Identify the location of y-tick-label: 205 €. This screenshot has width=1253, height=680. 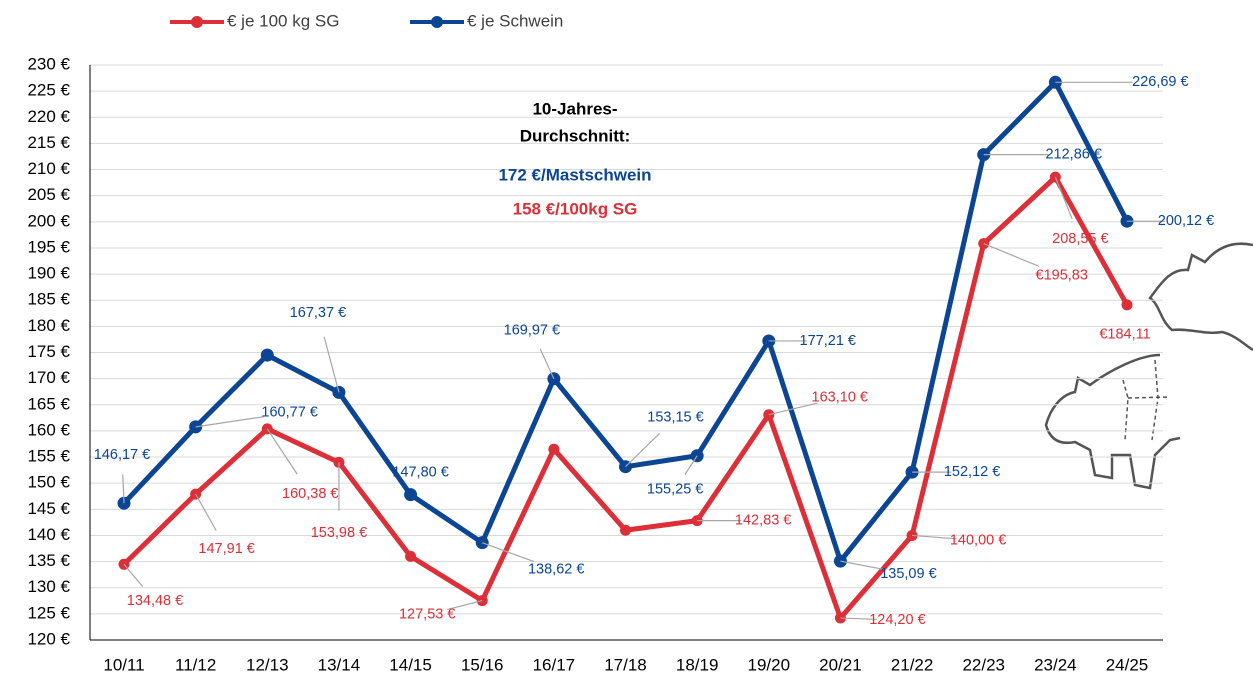
(48, 194).